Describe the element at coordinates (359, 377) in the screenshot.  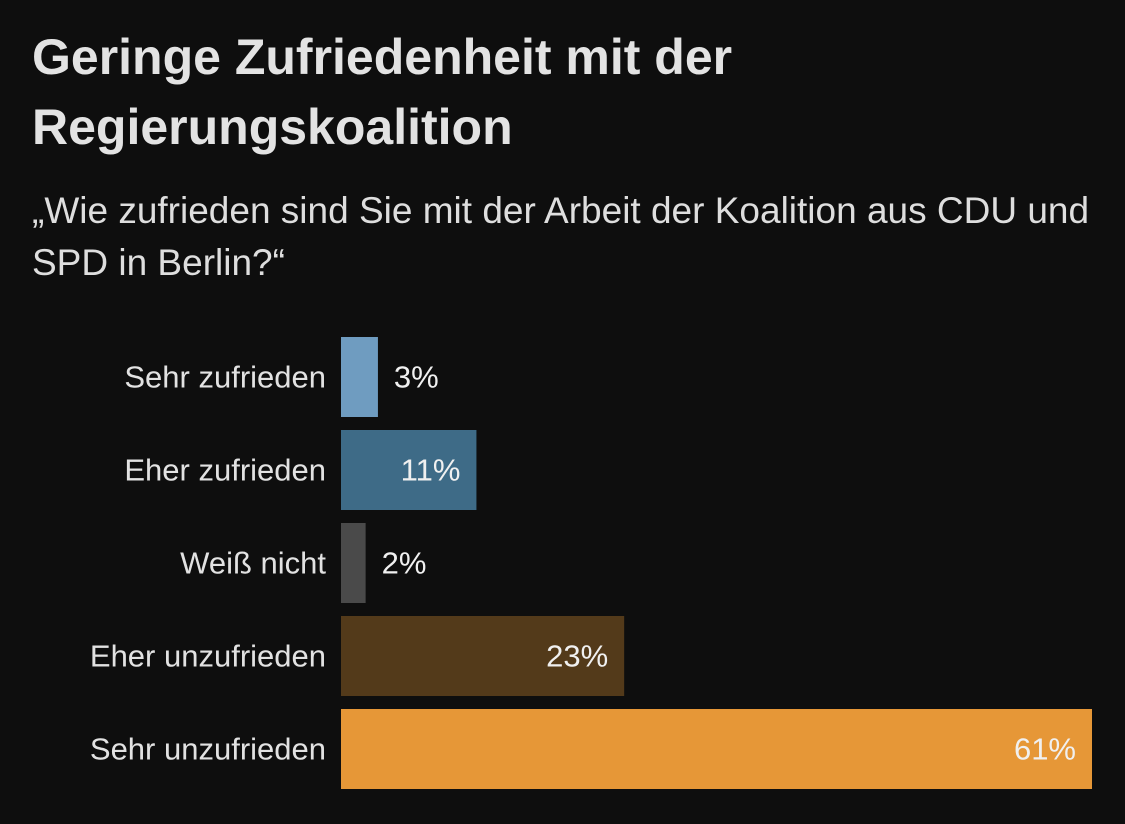
I see `bar-sehr-zufrieden` at that location.